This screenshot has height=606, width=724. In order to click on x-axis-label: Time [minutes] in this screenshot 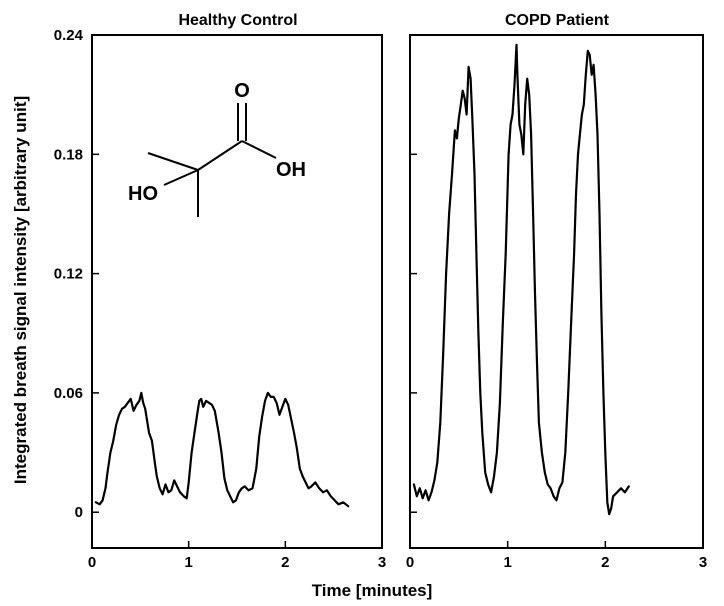, I will do `click(372, 590)`.